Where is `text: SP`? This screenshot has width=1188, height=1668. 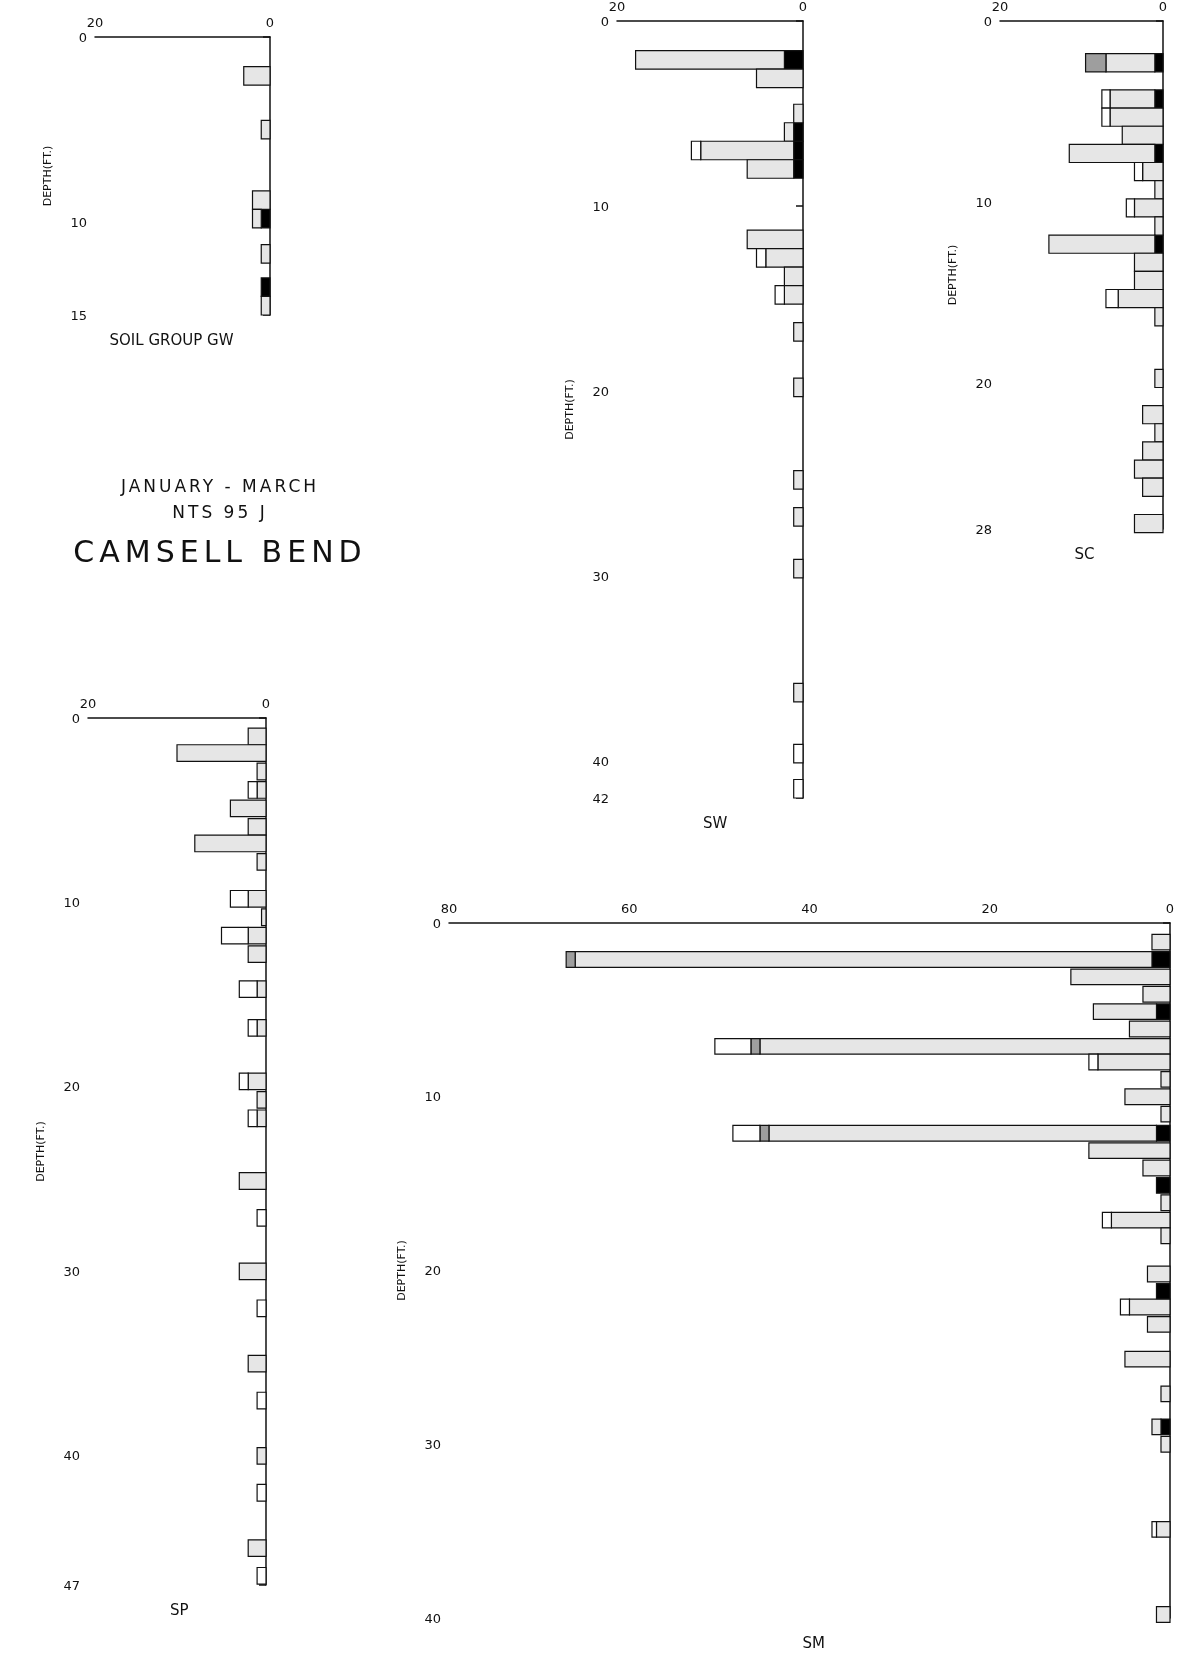 text: SP is located at coordinates (179, 1609).